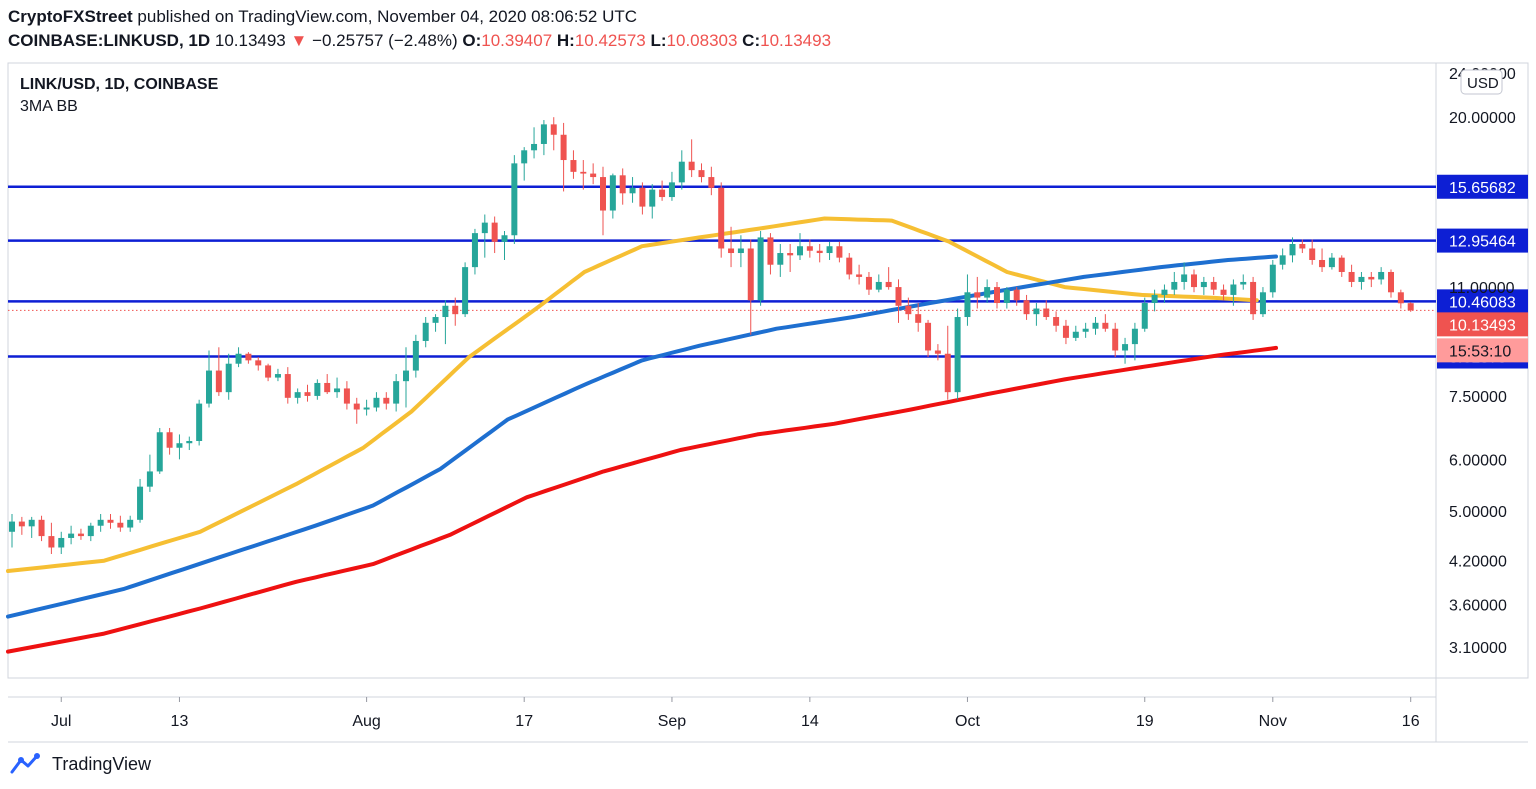 The width and height of the screenshot is (1536, 789). Describe the element at coordinates (70, 16) in the screenshot. I see `publisher-name: CryptoFXStreet` at that location.